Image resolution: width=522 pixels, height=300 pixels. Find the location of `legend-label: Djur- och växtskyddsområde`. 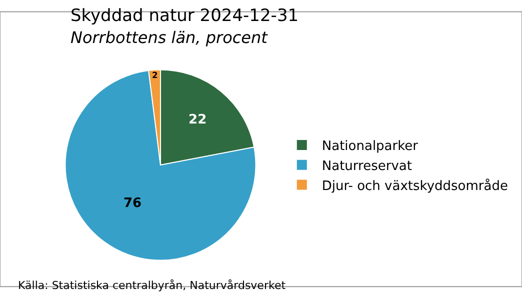

legend-label: Djur- och växtskyddsområde is located at coordinates (415, 186).